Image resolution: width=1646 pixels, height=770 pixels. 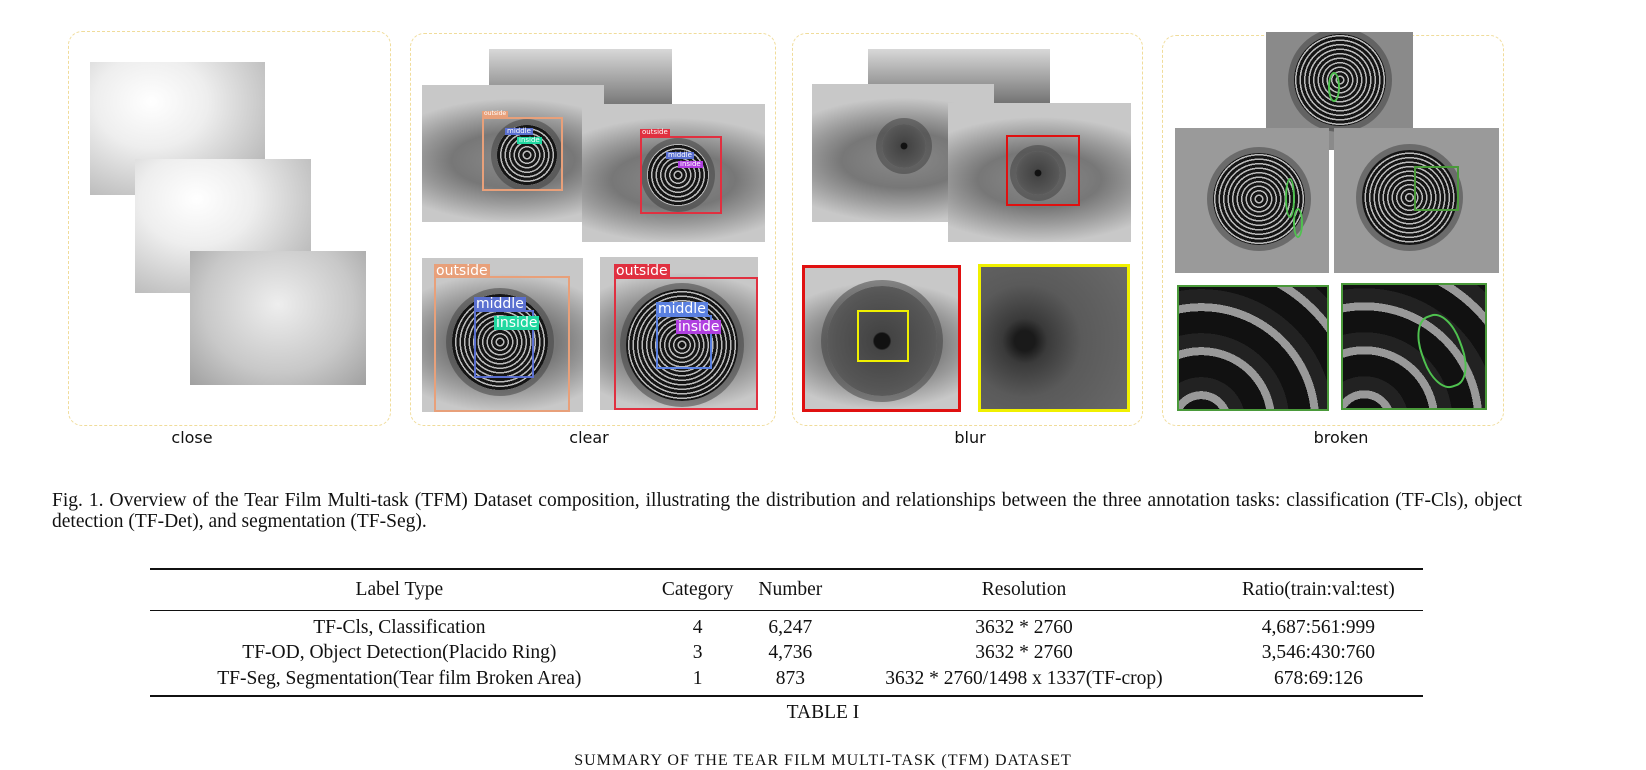 What do you see at coordinates (192, 437) in the screenshot?
I see `panel-label-close: close` at bounding box center [192, 437].